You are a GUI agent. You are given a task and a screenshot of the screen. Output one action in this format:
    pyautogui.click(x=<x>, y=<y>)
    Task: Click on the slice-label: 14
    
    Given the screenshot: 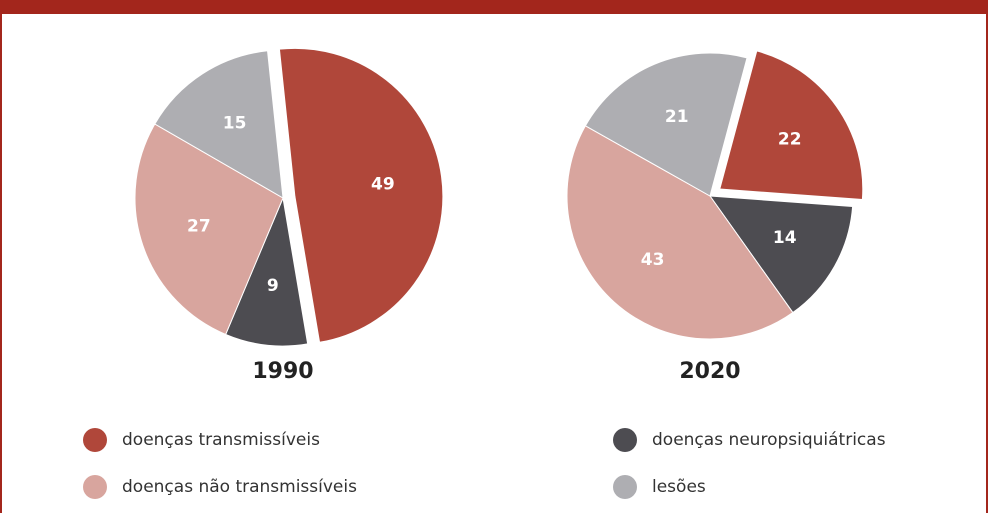 What is the action you would take?
    pyautogui.click(x=785, y=238)
    